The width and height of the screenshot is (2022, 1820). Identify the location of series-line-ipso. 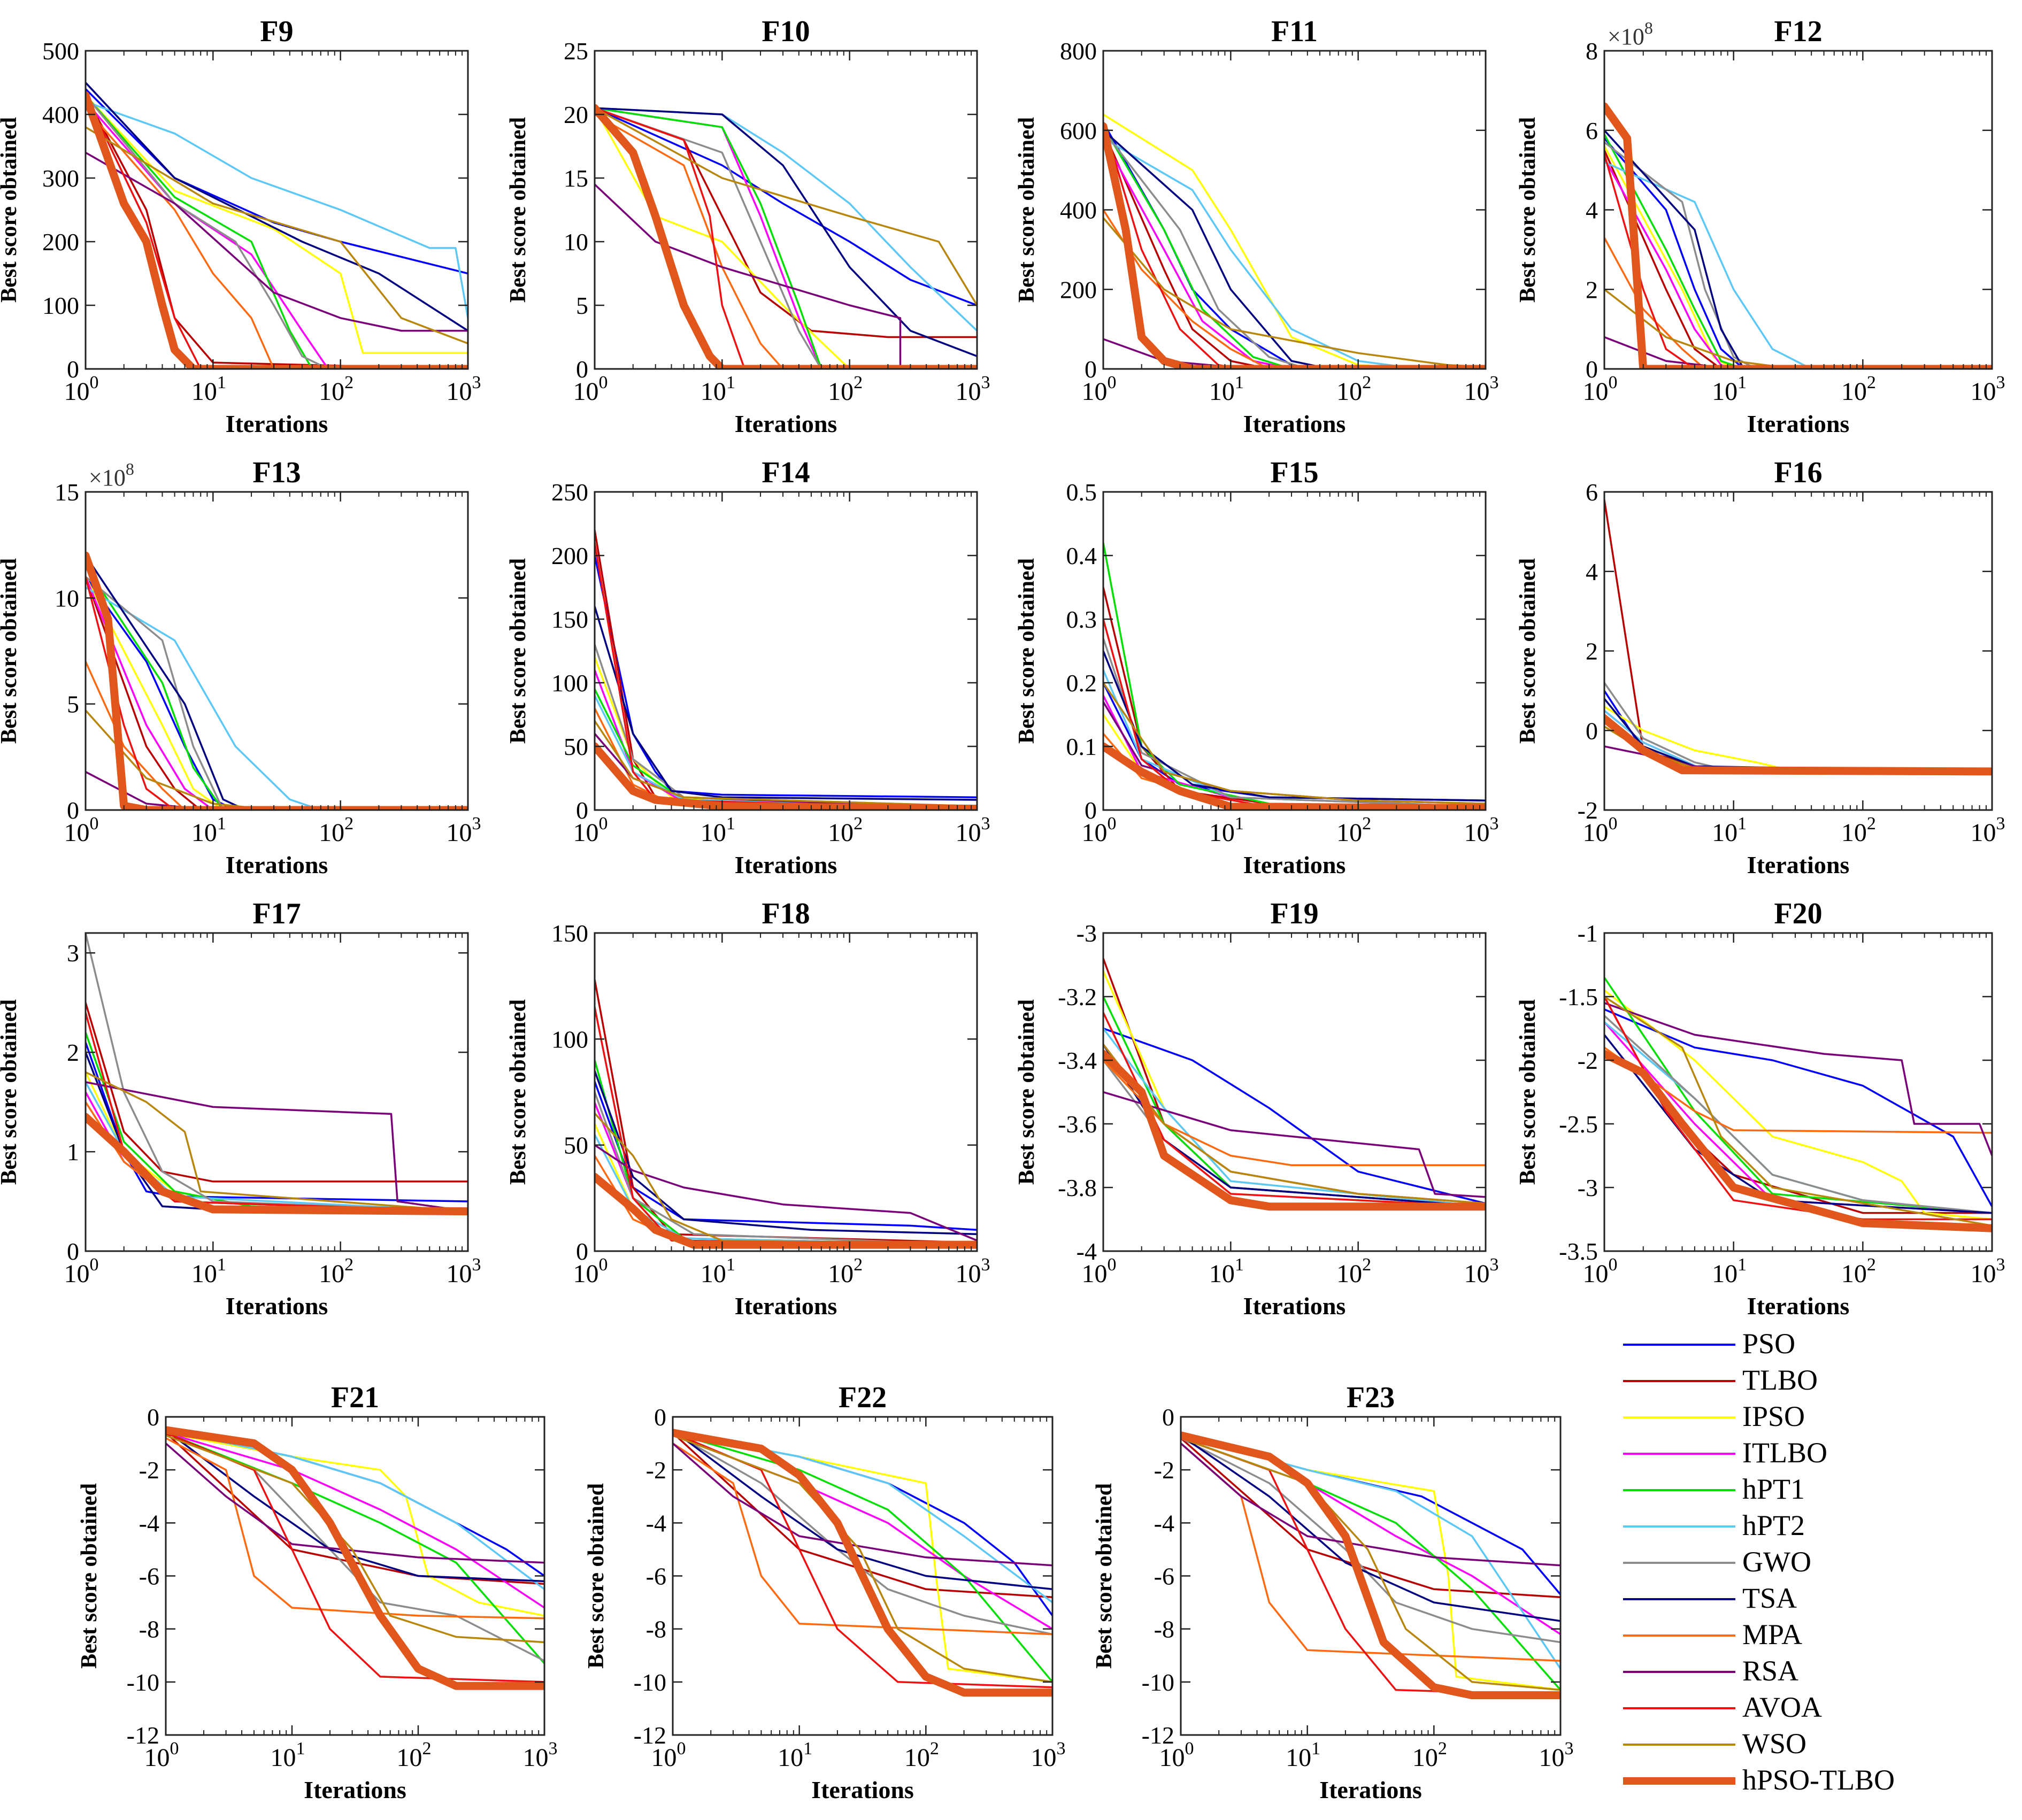
(277, 224).